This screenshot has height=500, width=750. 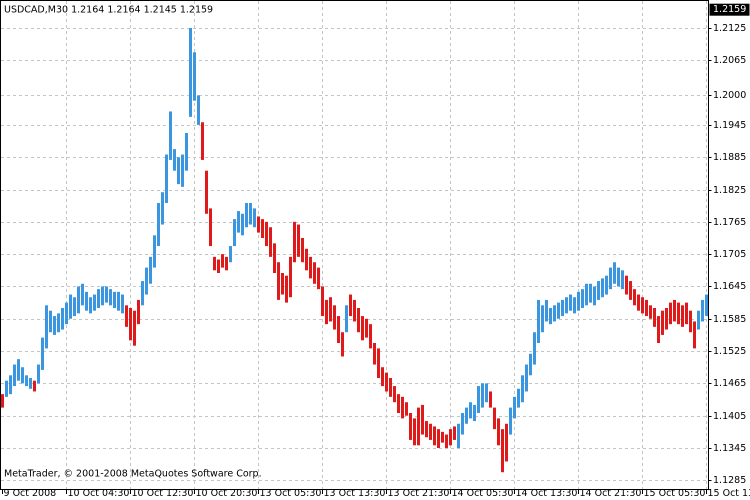 I want to click on y-tick-label: 1.1405, so click(x=729, y=416).